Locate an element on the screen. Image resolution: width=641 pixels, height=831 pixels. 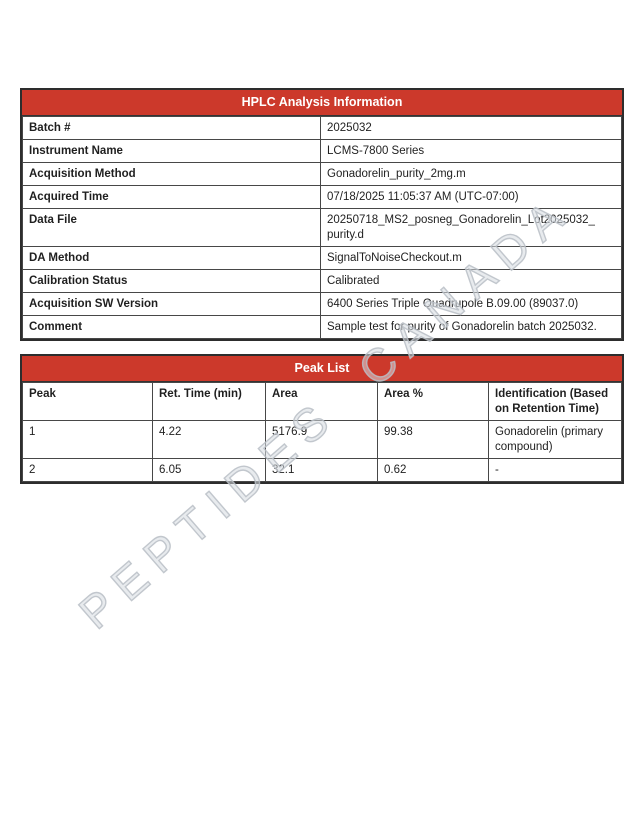
peak-cell: Gonadorelin (primary compound) is located at coordinates (555, 439).